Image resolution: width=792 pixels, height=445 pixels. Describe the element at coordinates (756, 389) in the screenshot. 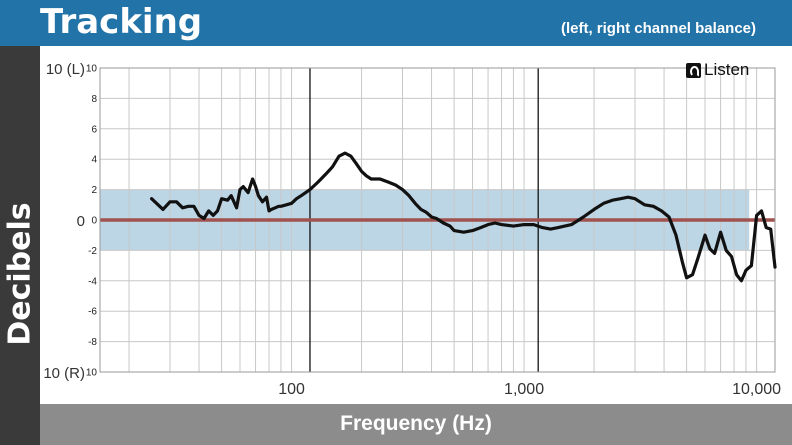

I see `x-tick-label: 10,000` at that location.